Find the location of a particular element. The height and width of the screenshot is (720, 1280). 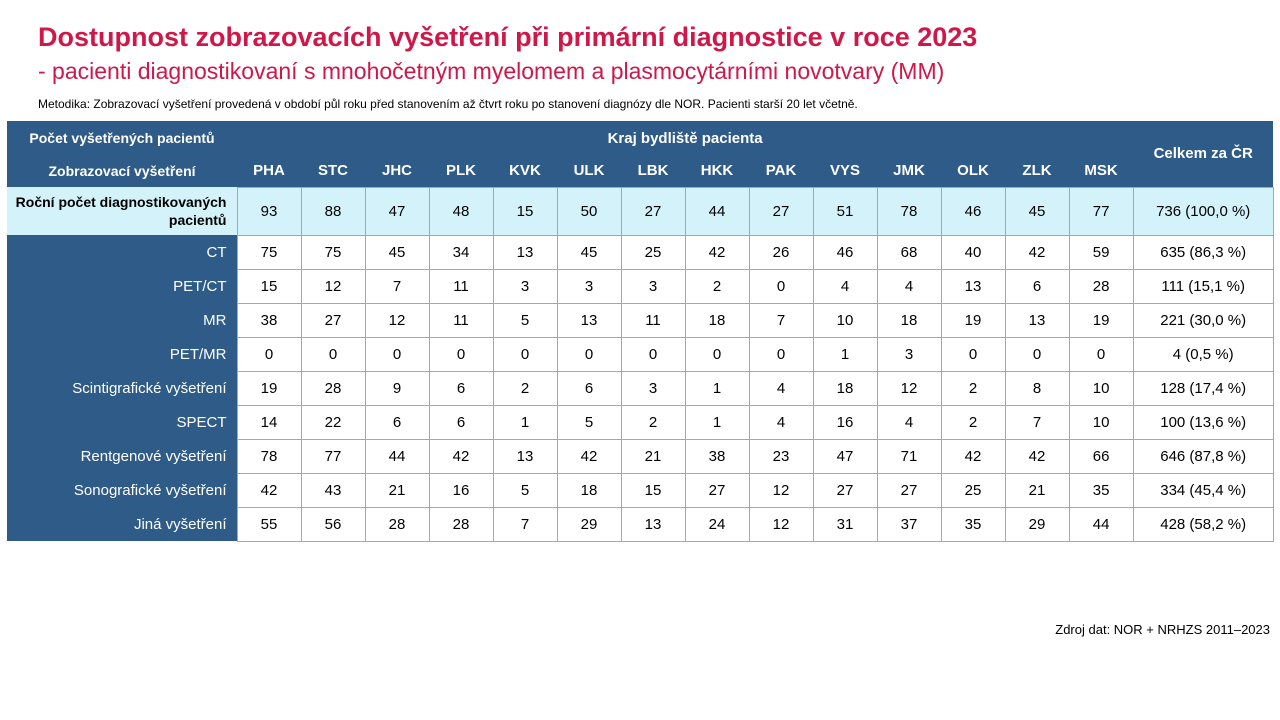

column-header-pha: PHA is located at coordinates (269, 171).